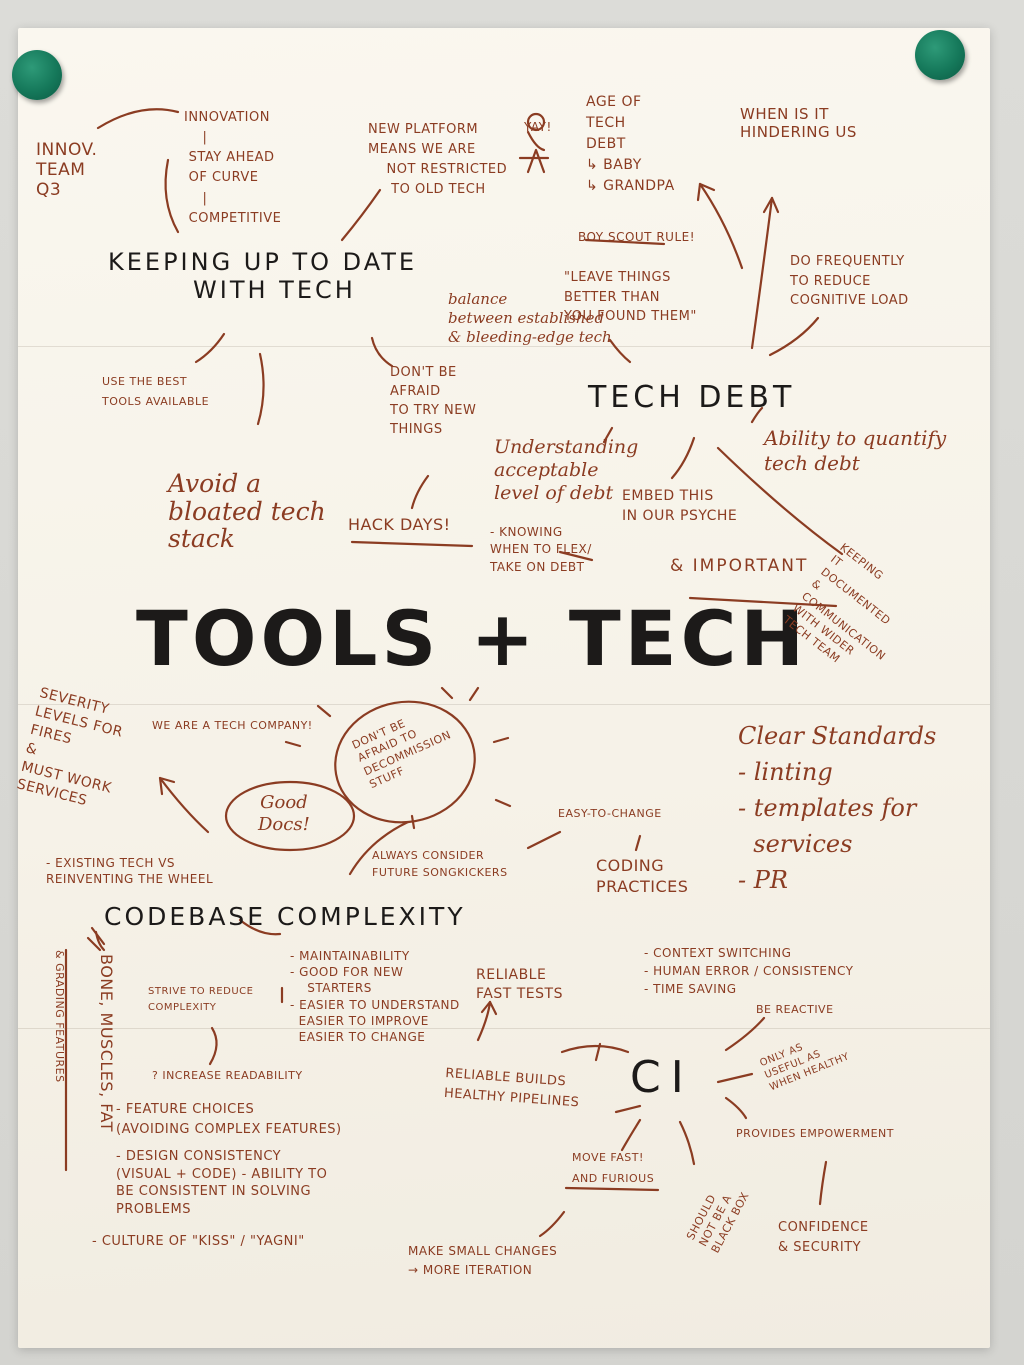  Describe the element at coordinates (472, 638) in the screenshot. I see `main-title: TOOLS + TECH` at that location.